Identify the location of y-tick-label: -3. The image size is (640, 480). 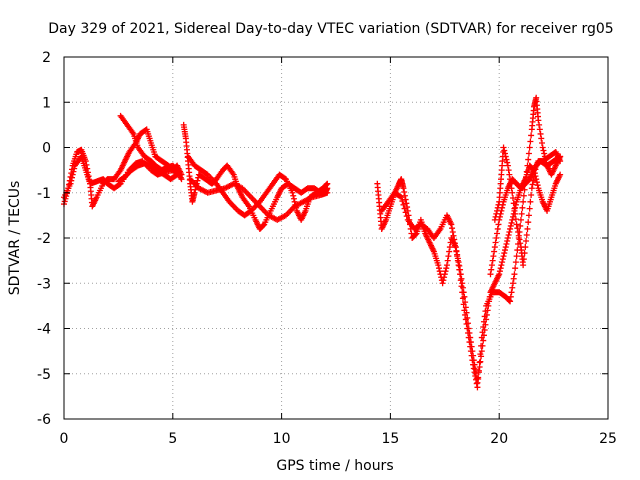
(44, 284).